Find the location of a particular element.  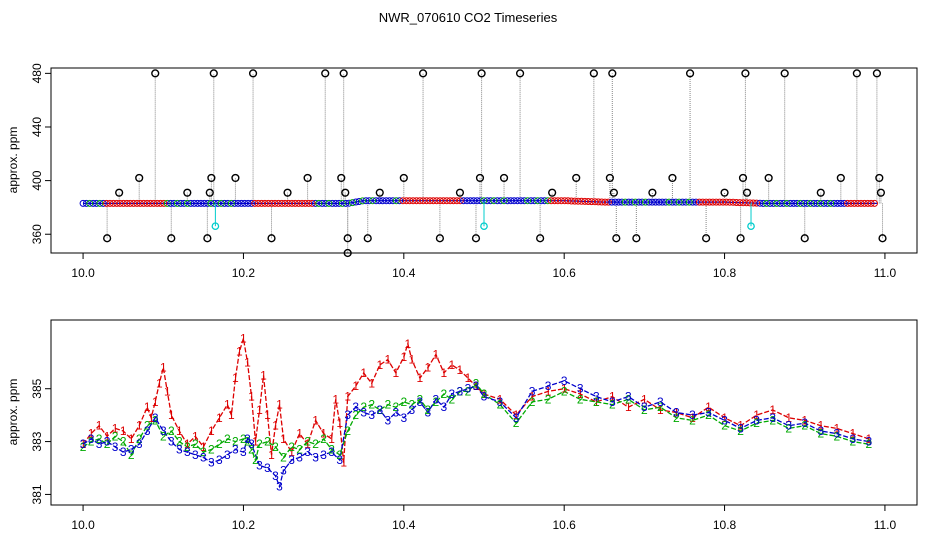

y-tick-label: 440 is located at coordinates (37, 127).